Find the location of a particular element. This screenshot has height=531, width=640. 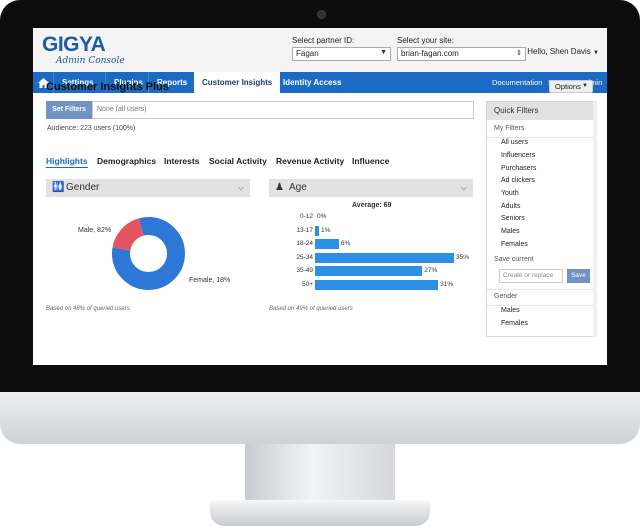

quick-filters-title: Quick Filters is located at coordinates (541, 111).